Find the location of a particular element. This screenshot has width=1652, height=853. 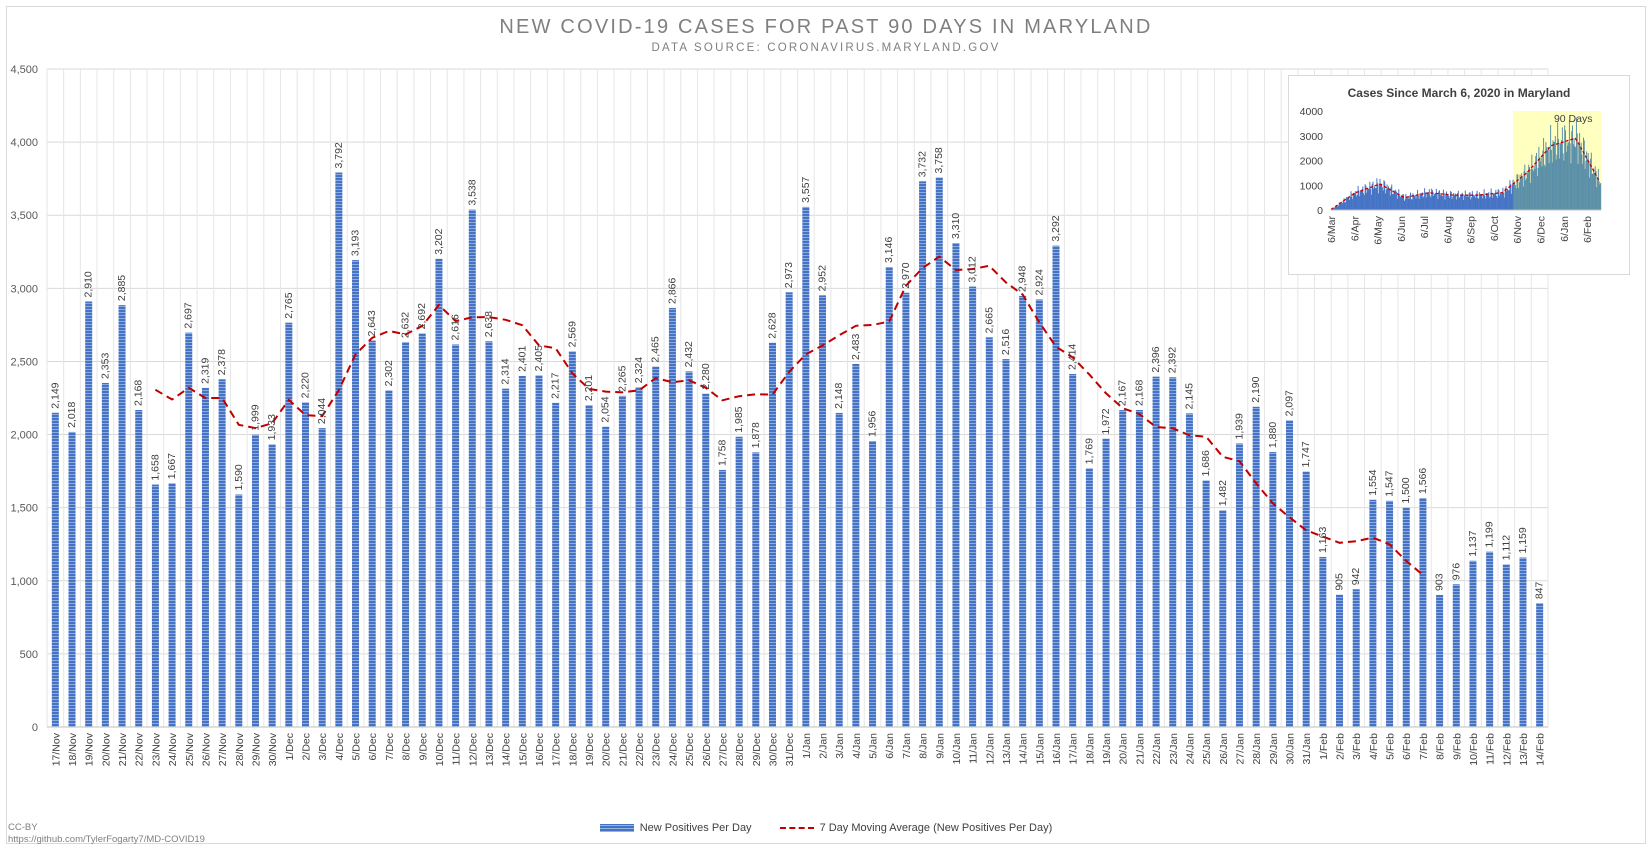

inset-title: Cases Since March 6, 2020 in Maryland is located at coordinates (1459, 93).